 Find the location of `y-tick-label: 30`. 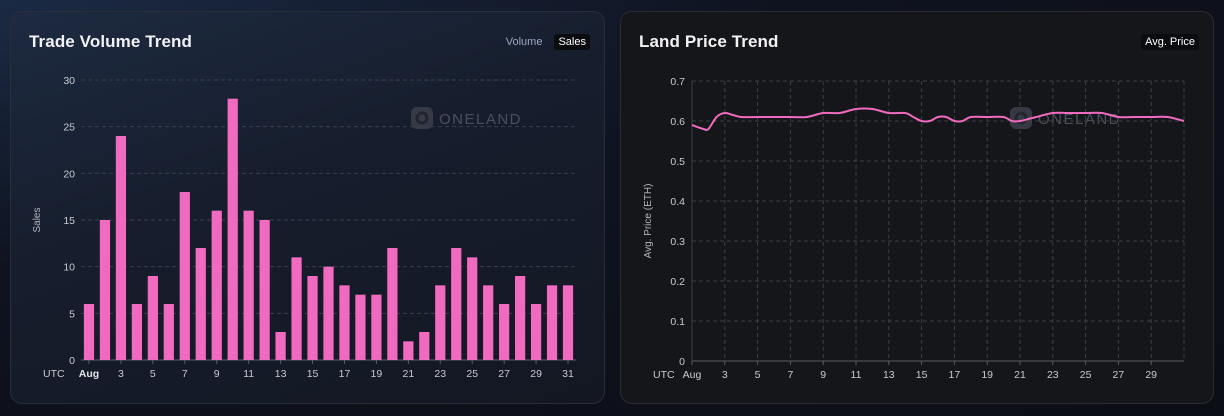

y-tick-label: 30 is located at coordinates (69, 81).